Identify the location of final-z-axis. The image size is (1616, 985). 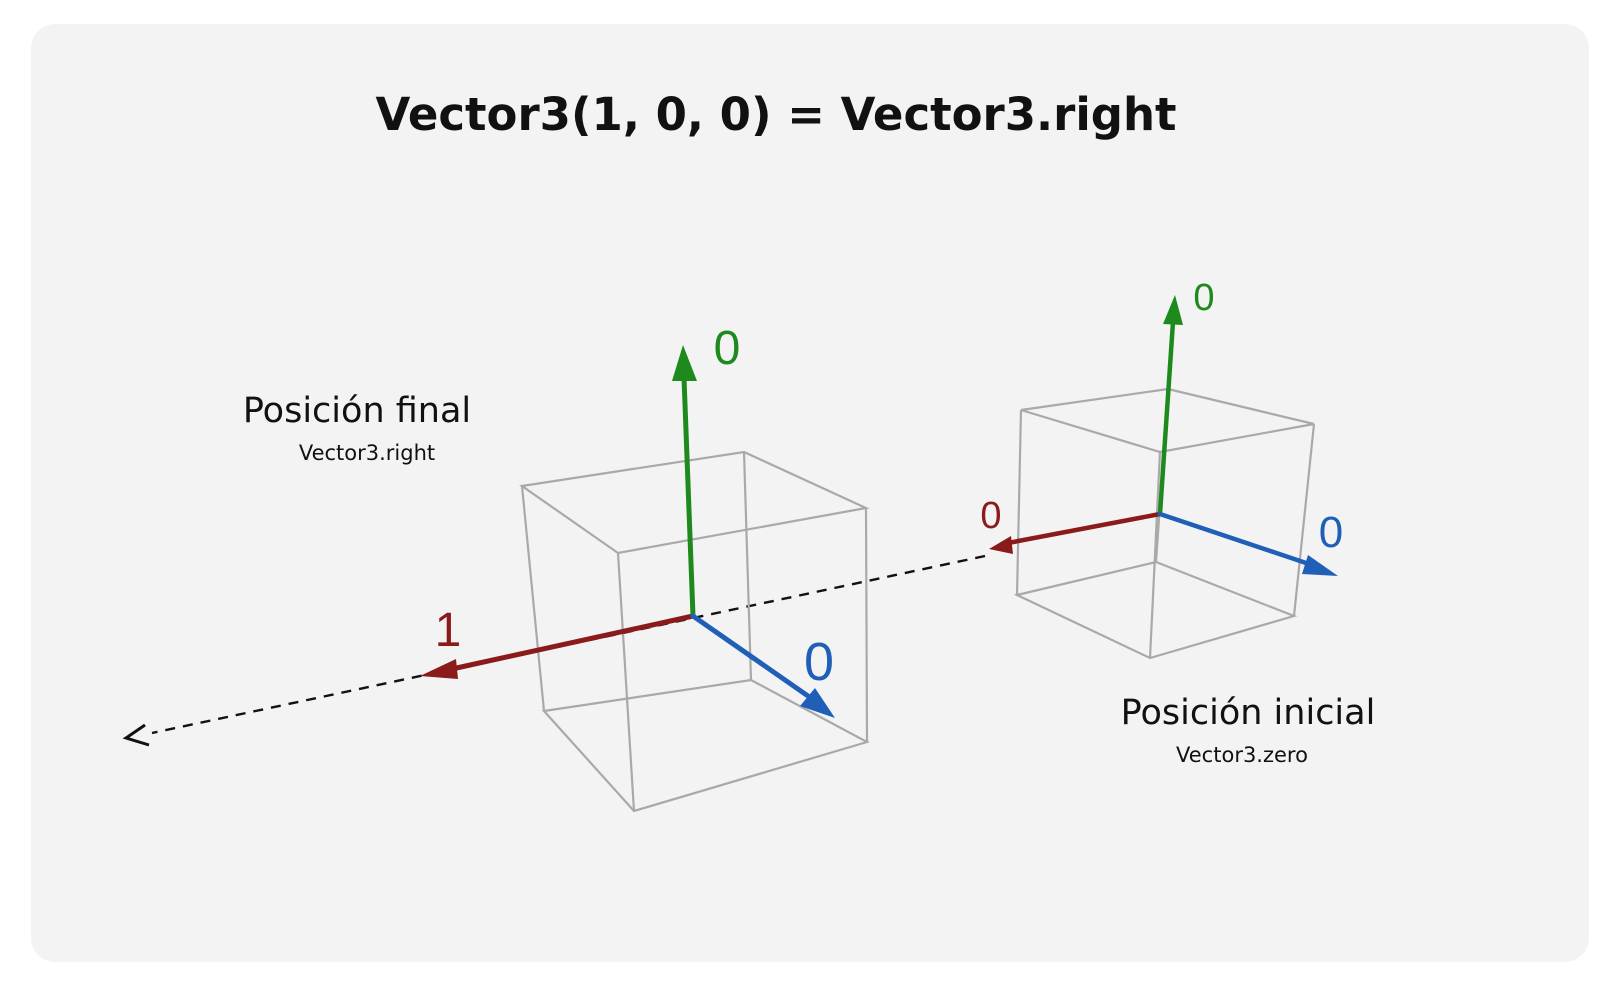
(750, 656).